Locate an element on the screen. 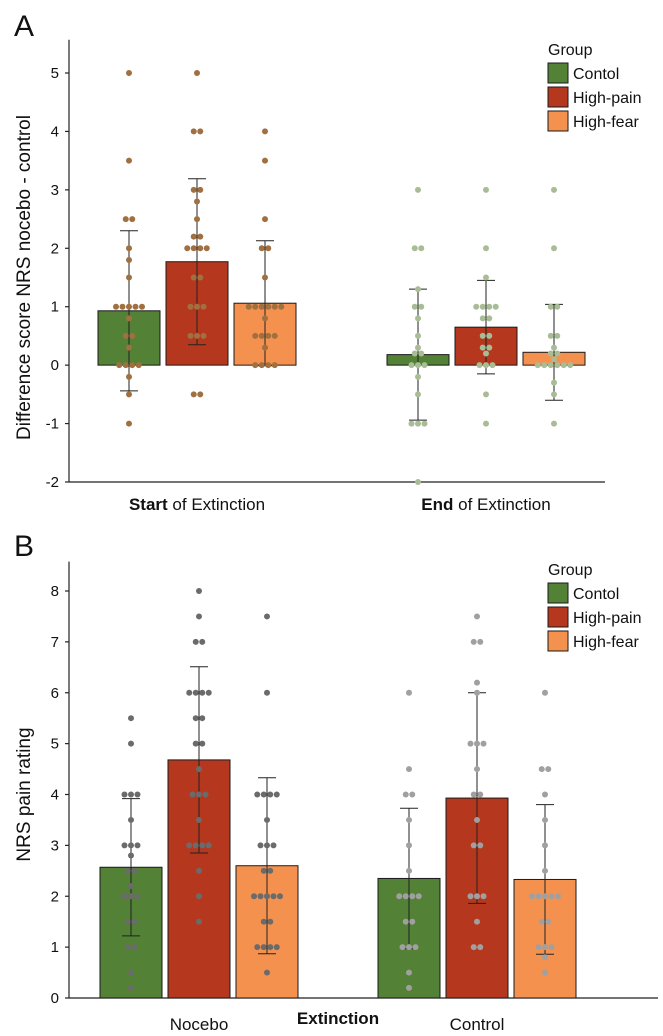 The width and height of the screenshot is (663, 1036). x-category-label: End of Extinction is located at coordinates (485, 504).